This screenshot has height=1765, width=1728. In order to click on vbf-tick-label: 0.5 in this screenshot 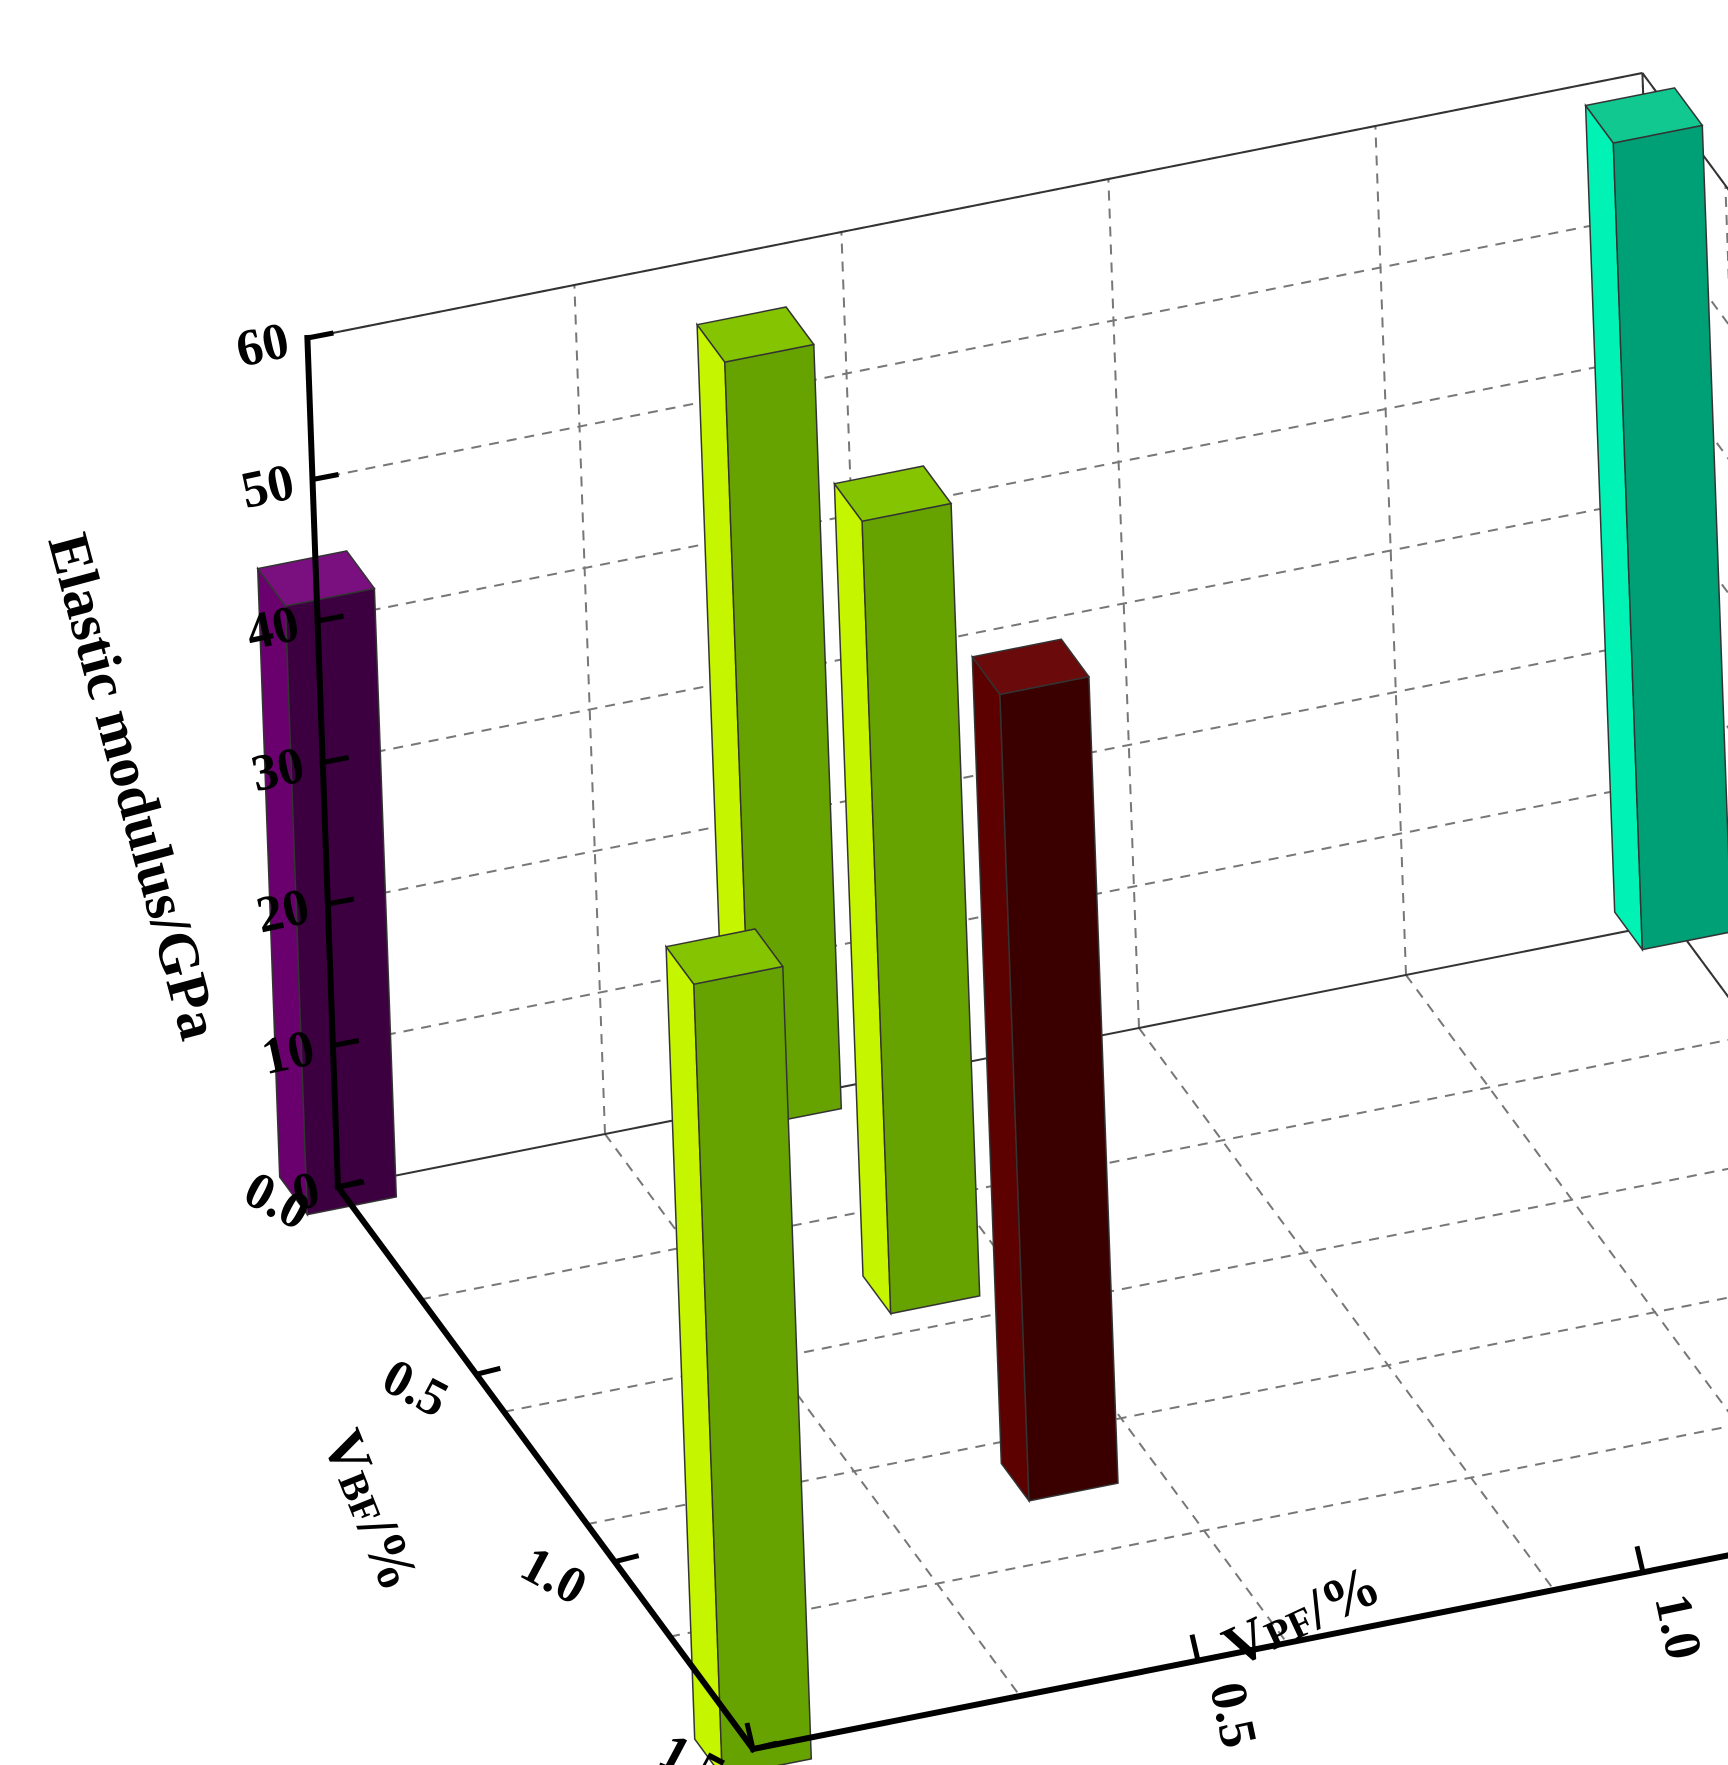, I will do `click(415, 1388)`.